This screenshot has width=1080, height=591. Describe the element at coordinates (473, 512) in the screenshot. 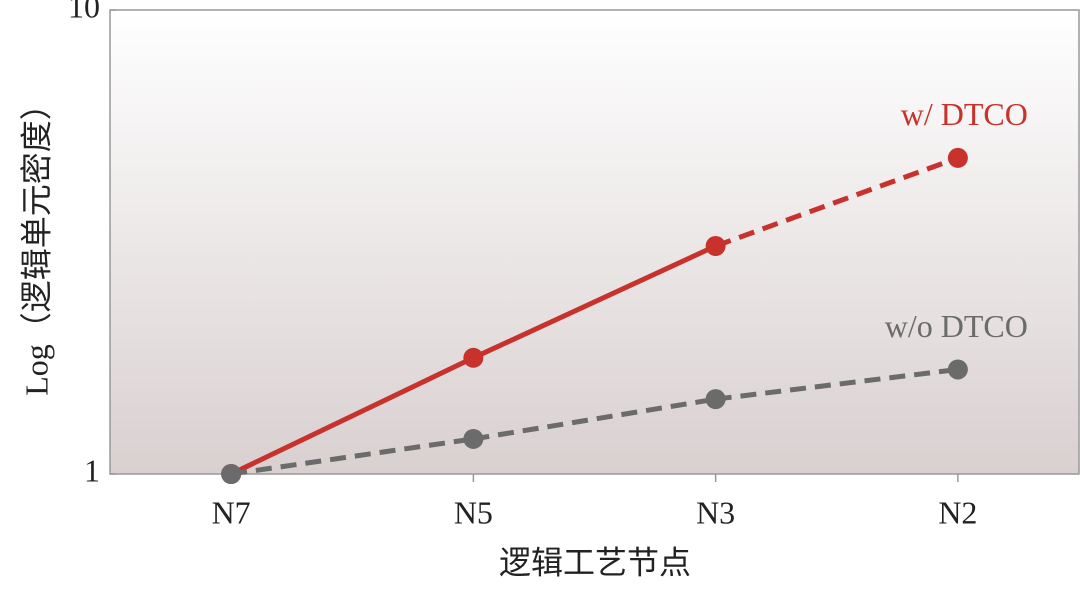

I see `x-tick-label: N5` at that location.